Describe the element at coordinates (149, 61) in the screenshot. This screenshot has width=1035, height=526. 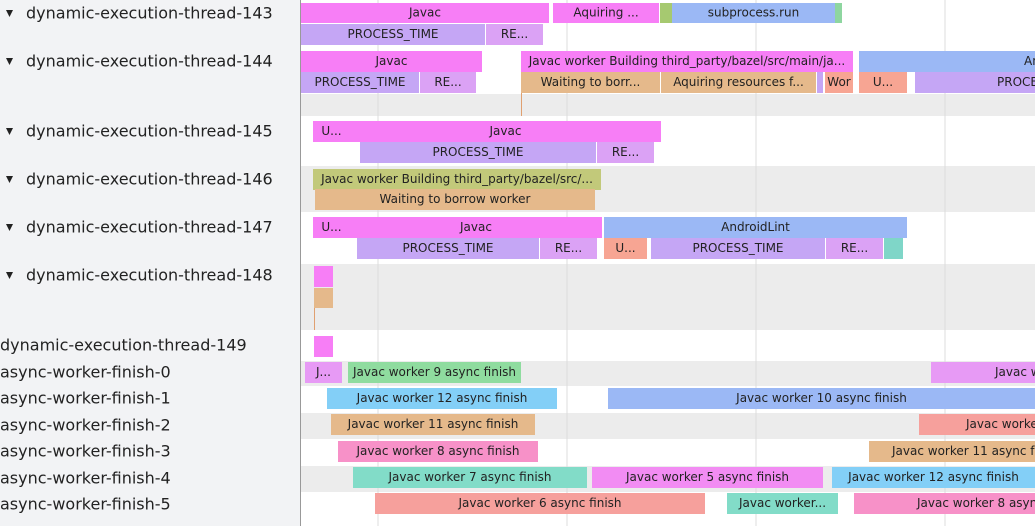
I see `track-name: dynamic-execution-thread-144` at that location.